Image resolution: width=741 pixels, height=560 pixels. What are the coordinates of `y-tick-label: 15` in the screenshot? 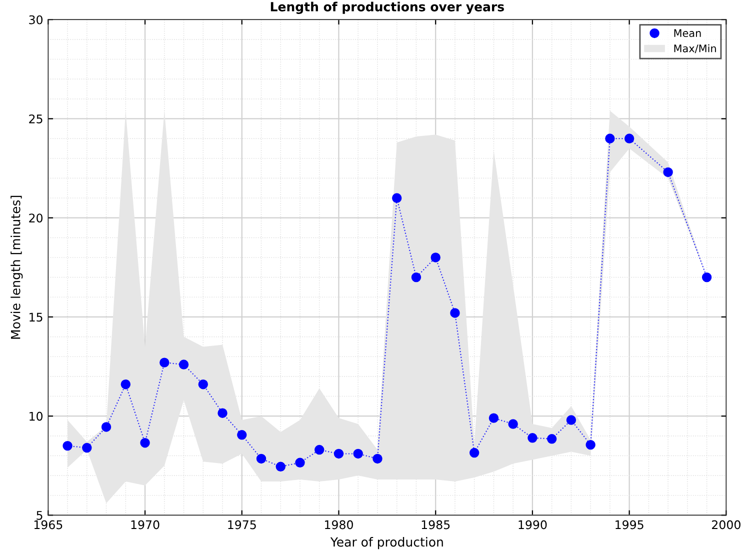 It's located at (36, 317).